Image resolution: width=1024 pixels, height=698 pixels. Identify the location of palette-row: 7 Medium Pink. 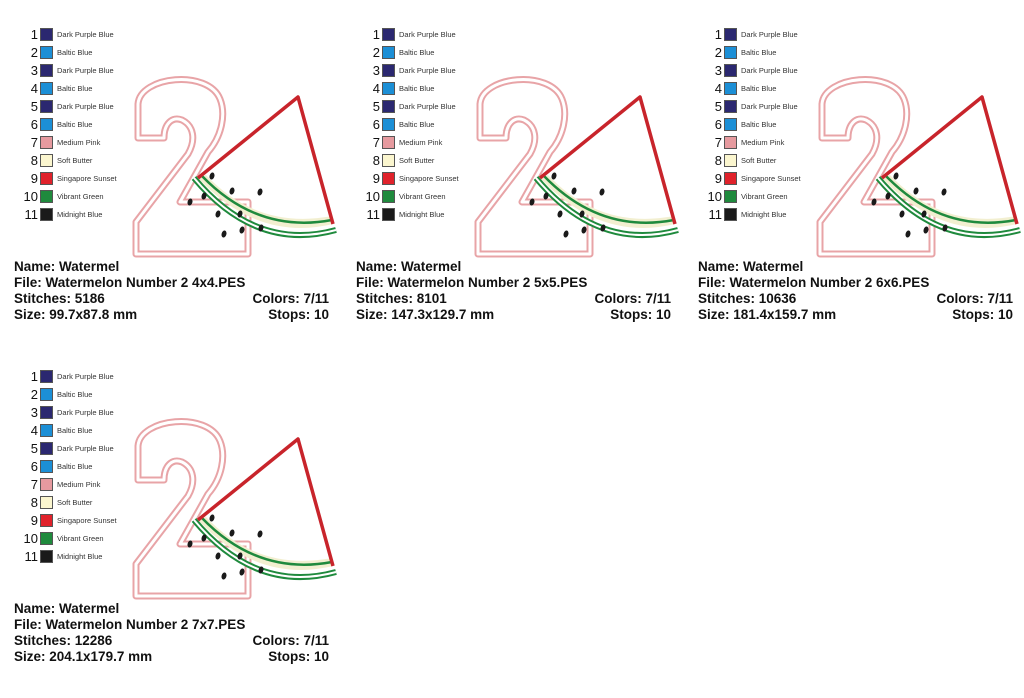
(768, 143).